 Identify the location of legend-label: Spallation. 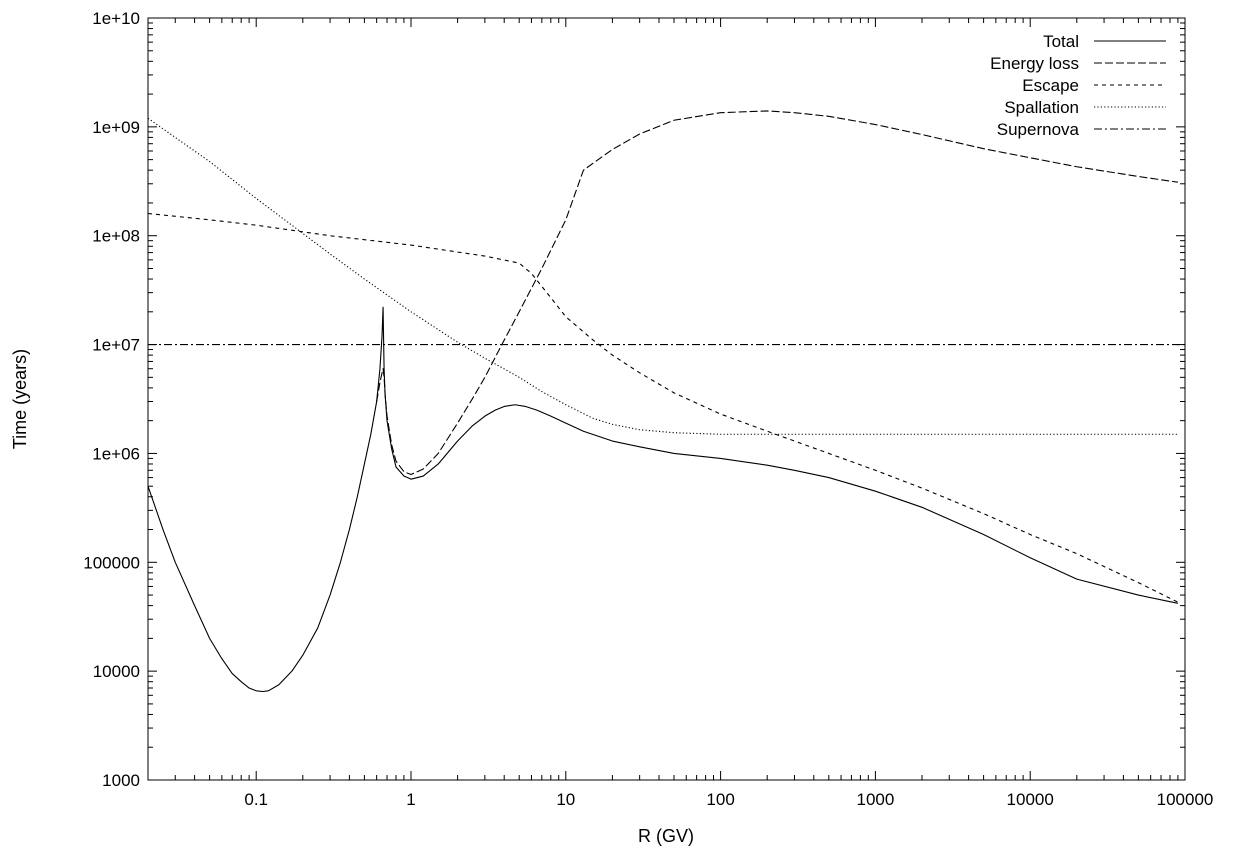
(1041, 107).